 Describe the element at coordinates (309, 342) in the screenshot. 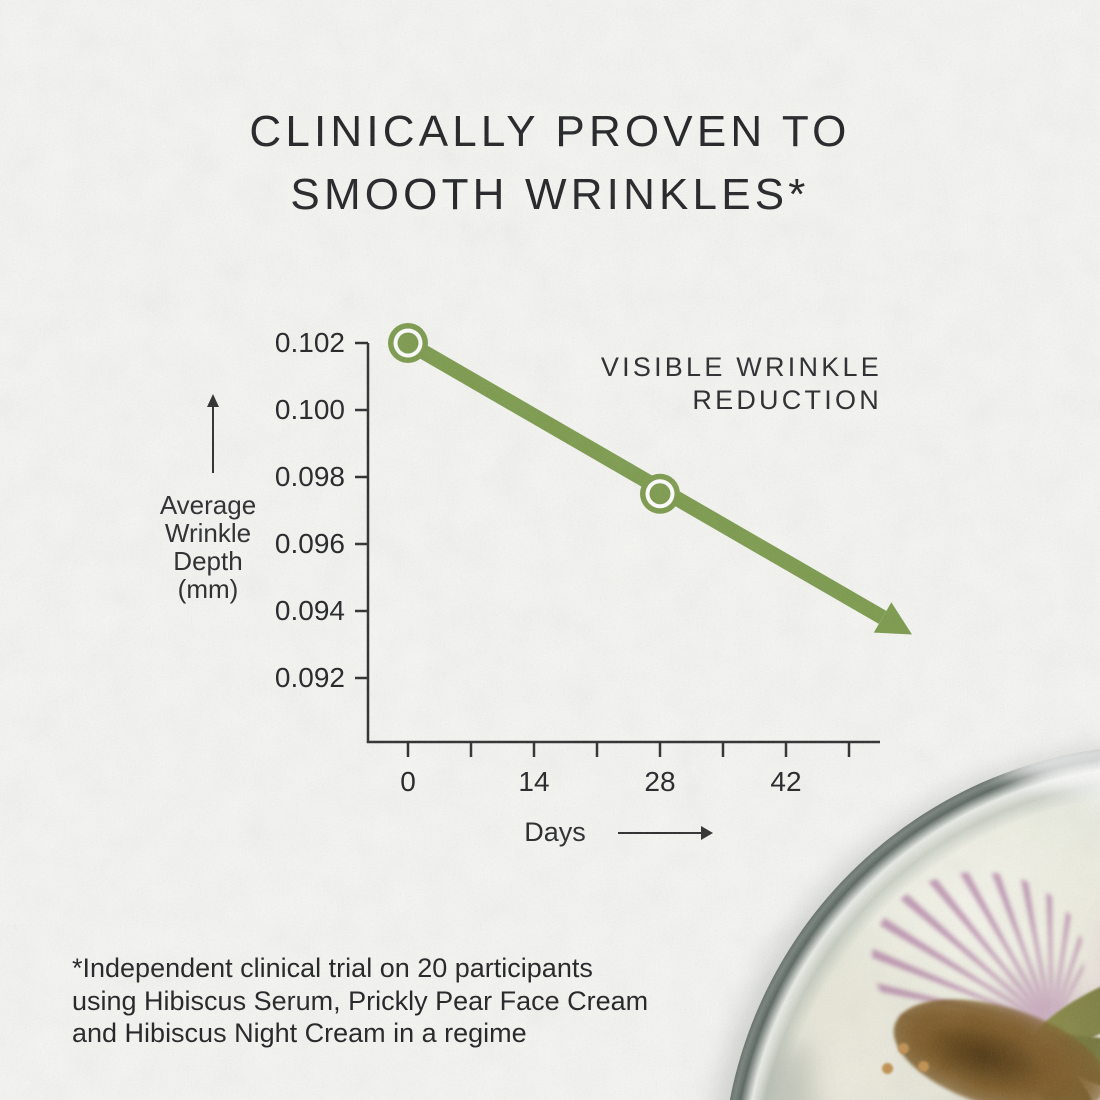

I see `y-tick-label: 0.102` at that location.